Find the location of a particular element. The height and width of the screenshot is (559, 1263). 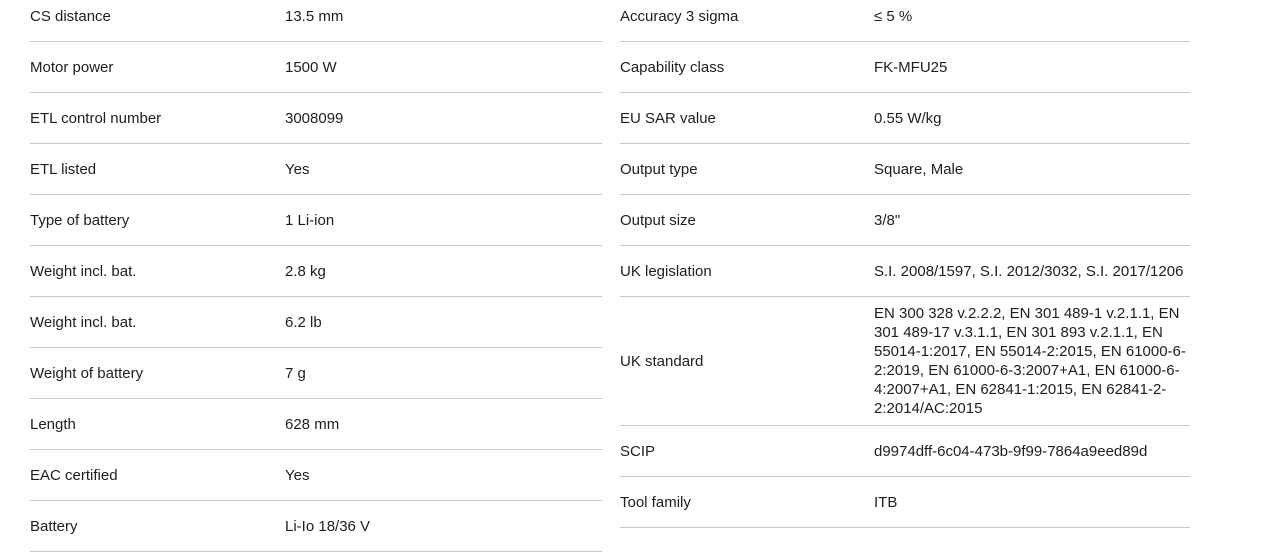

spec-row: Length 628 mm is located at coordinates (316, 424).